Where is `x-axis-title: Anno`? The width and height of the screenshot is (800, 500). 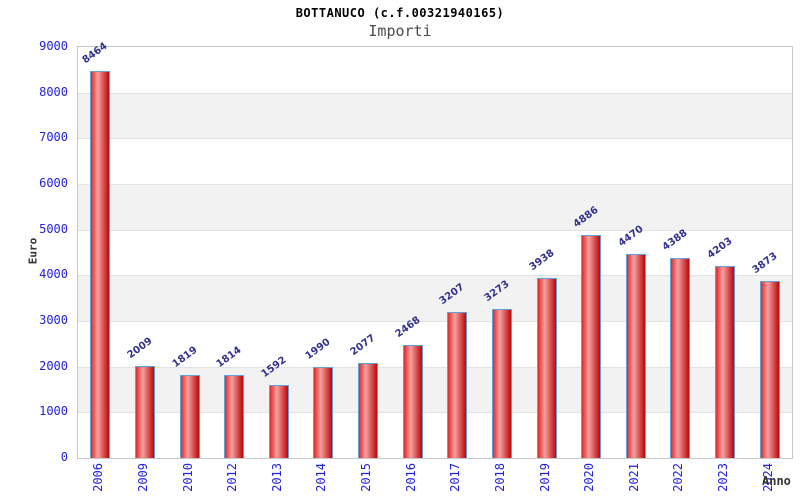
x-axis-title: Anno is located at coordinates (776, 481).